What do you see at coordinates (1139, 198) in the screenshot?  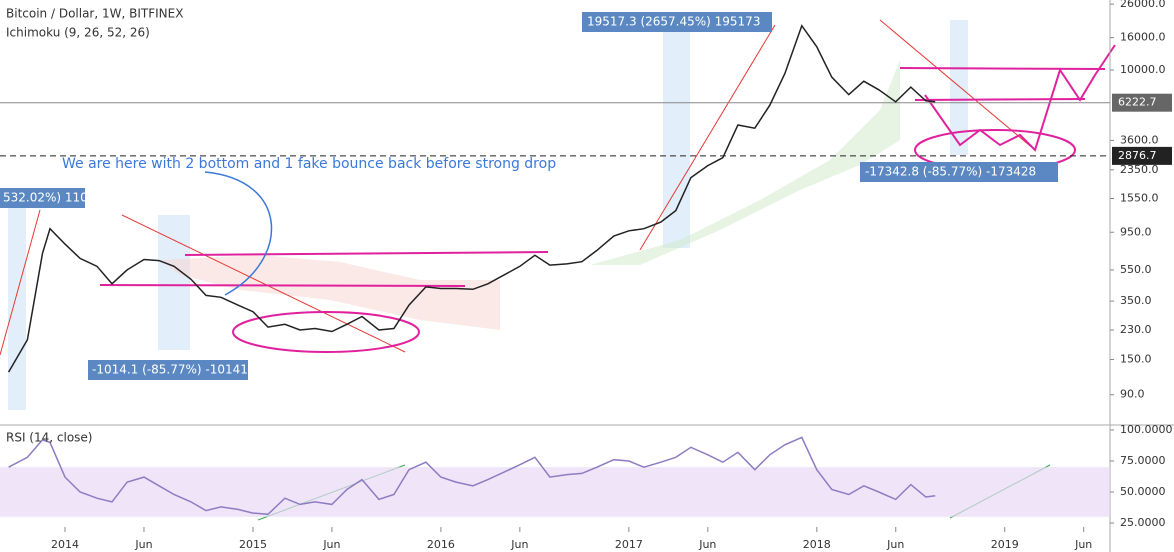 I see `y-tick-label: 1550.0` at bounding box center [1139, 198].